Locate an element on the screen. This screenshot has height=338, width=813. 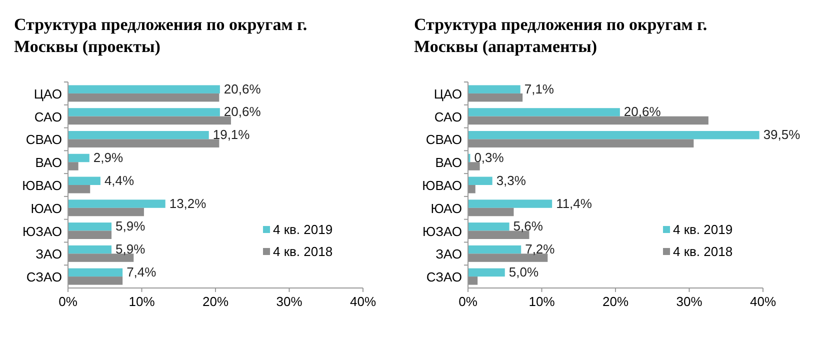
data-label: 13,2% is located at coordinates (188, 203).